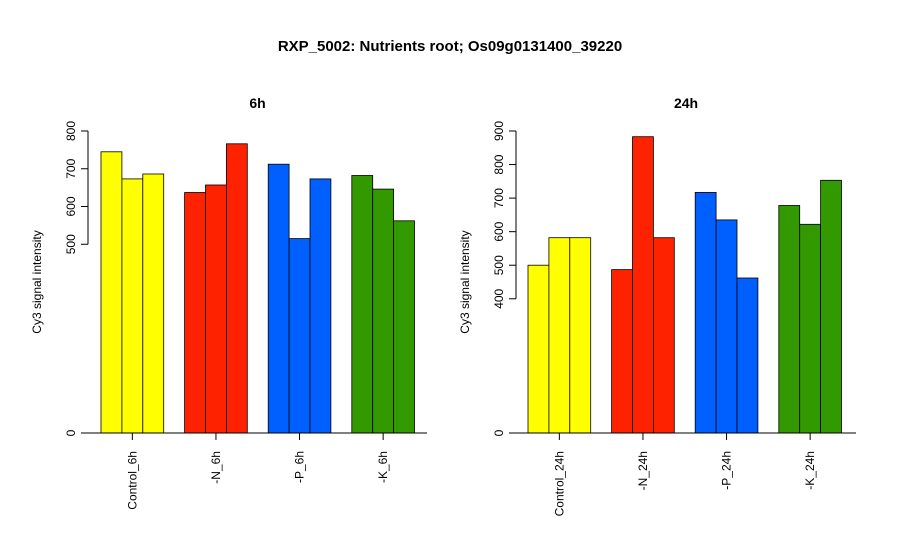  What do you see at coordinates (299, 336) in the screenshot?
I see `bar--P_6h-rep2` at bounding box center [299, 336].